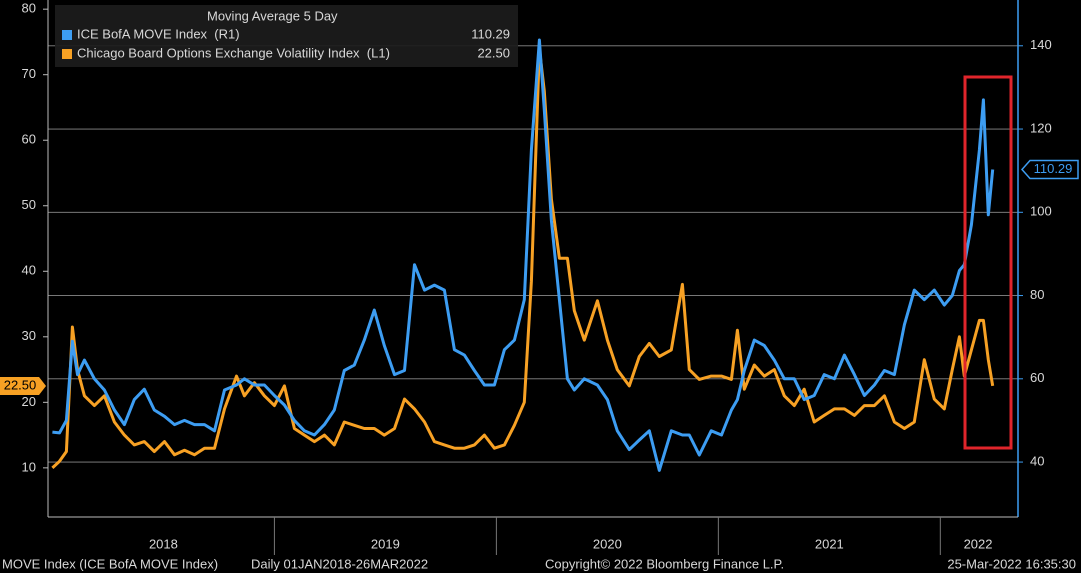 The height and width of the screenshot is (573, 1081). I want to click on legend-label: ICE BofA MOVE Index (R1), so click(158, 33).